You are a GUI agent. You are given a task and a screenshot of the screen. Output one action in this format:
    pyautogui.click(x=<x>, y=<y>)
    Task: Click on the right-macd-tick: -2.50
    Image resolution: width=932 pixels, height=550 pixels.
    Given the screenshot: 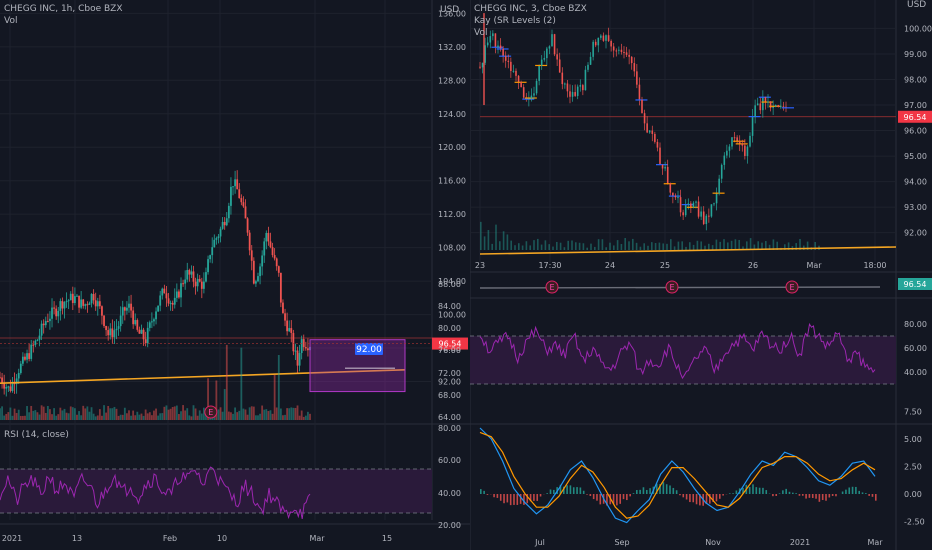 What is the action you would take?
    pyautogui.click(x=914, y=522)
    